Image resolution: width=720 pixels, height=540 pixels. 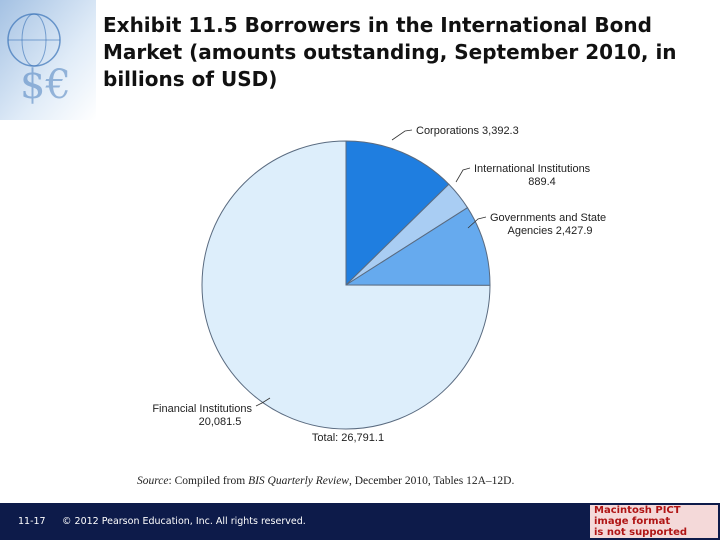 What do you see at coordinates (220, 422) in the screenshot?
I see `slice-label: 20,081.5` at bounding box center [220, 422].